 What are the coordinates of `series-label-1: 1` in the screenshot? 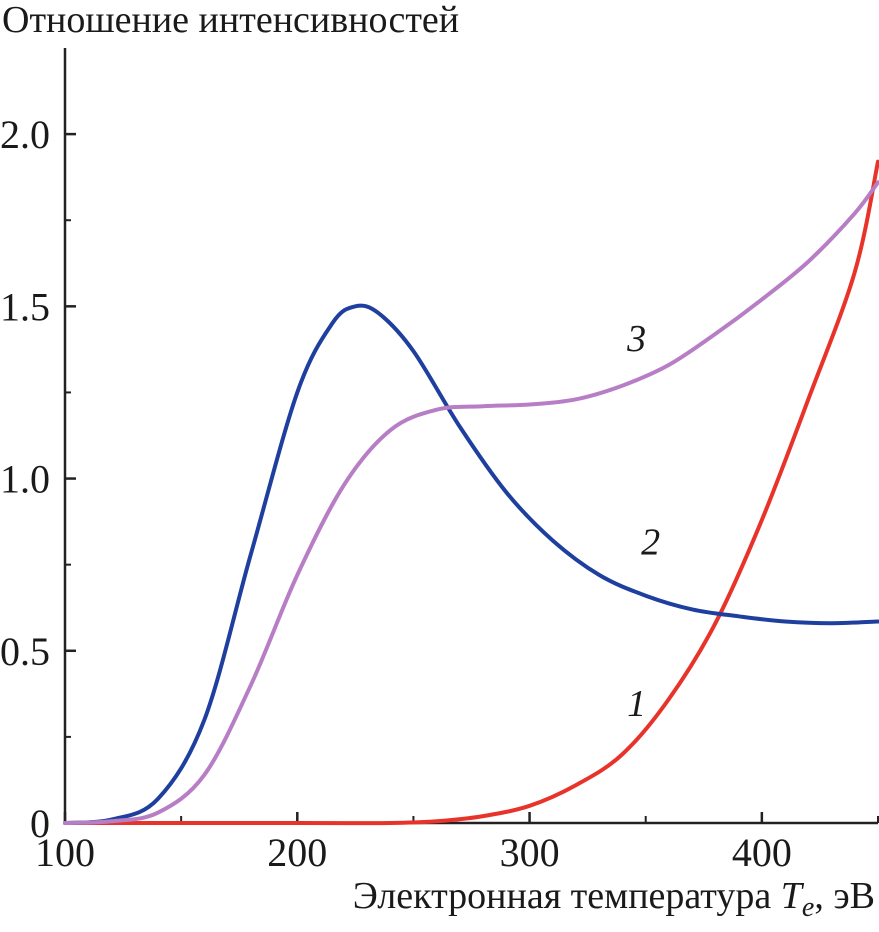 It's located at (636, 704).